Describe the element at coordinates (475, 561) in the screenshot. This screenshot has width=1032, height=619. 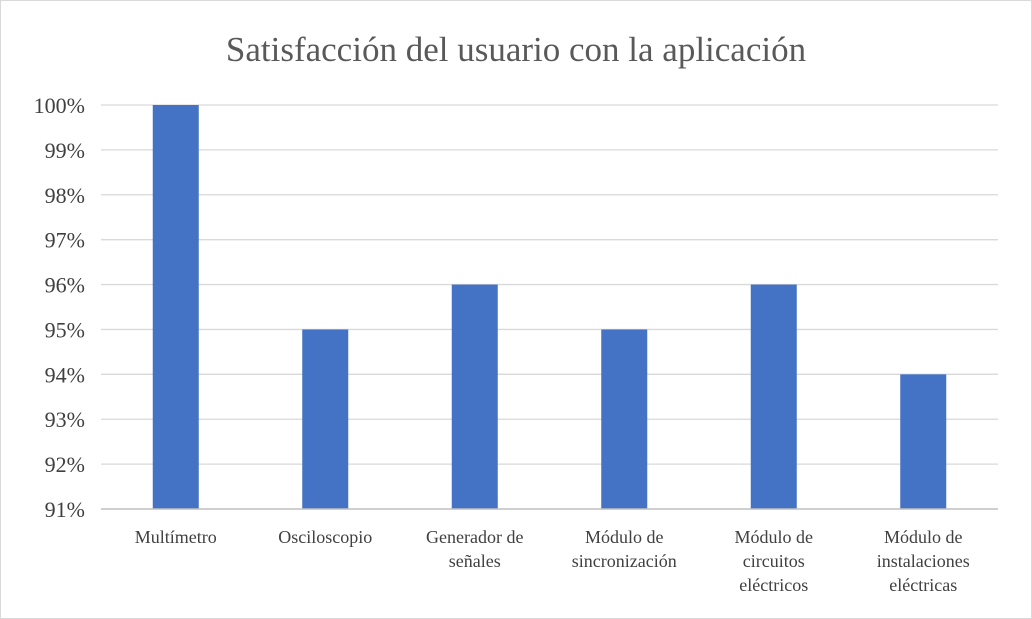
I see `x-category-label-line: señales` at that location.